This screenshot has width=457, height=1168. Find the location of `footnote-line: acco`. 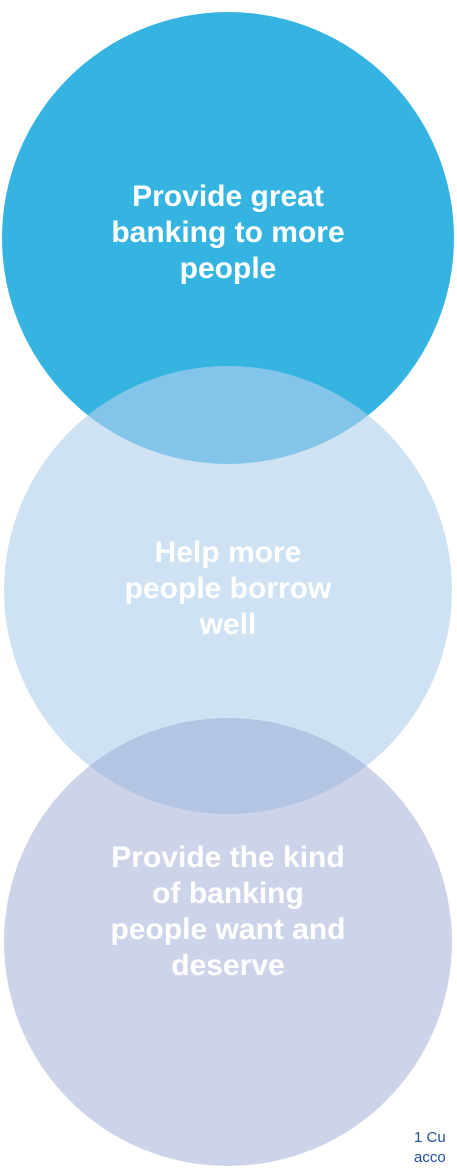

footnote-line: acco is located at coordinates (430, 1157).